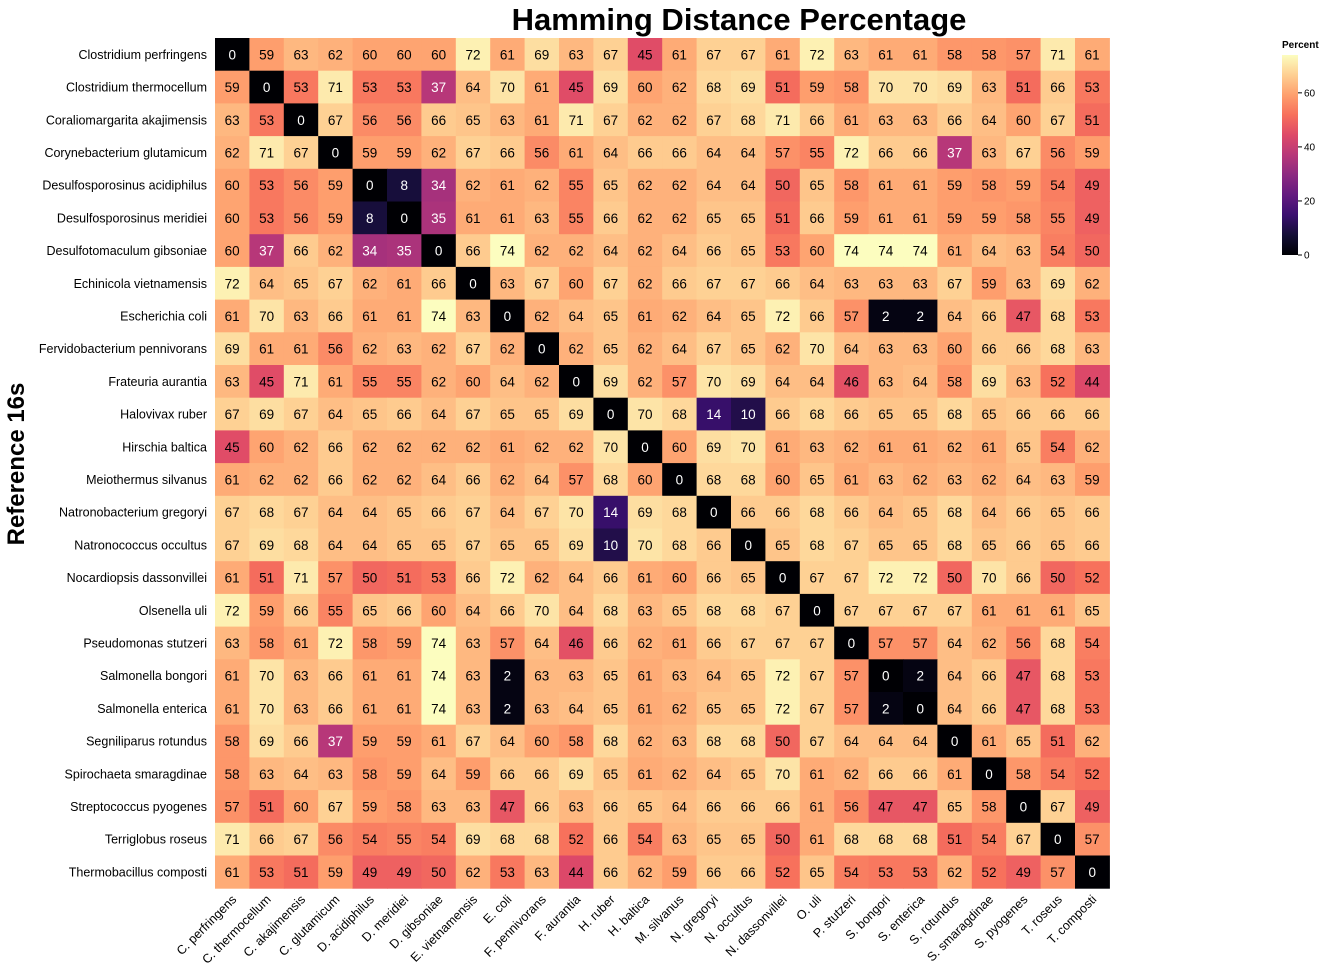 Image resolution: width=1328 pixels, height=978 pixels. Describe the element at coordinates (335, 741) in the screenshot. I see `cell-value-label: 37` at that location.